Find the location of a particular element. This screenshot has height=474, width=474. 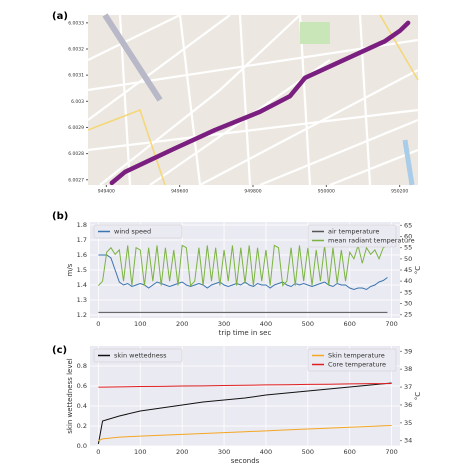

y2-tick-label: 38 is located at coordinates (408, 369).